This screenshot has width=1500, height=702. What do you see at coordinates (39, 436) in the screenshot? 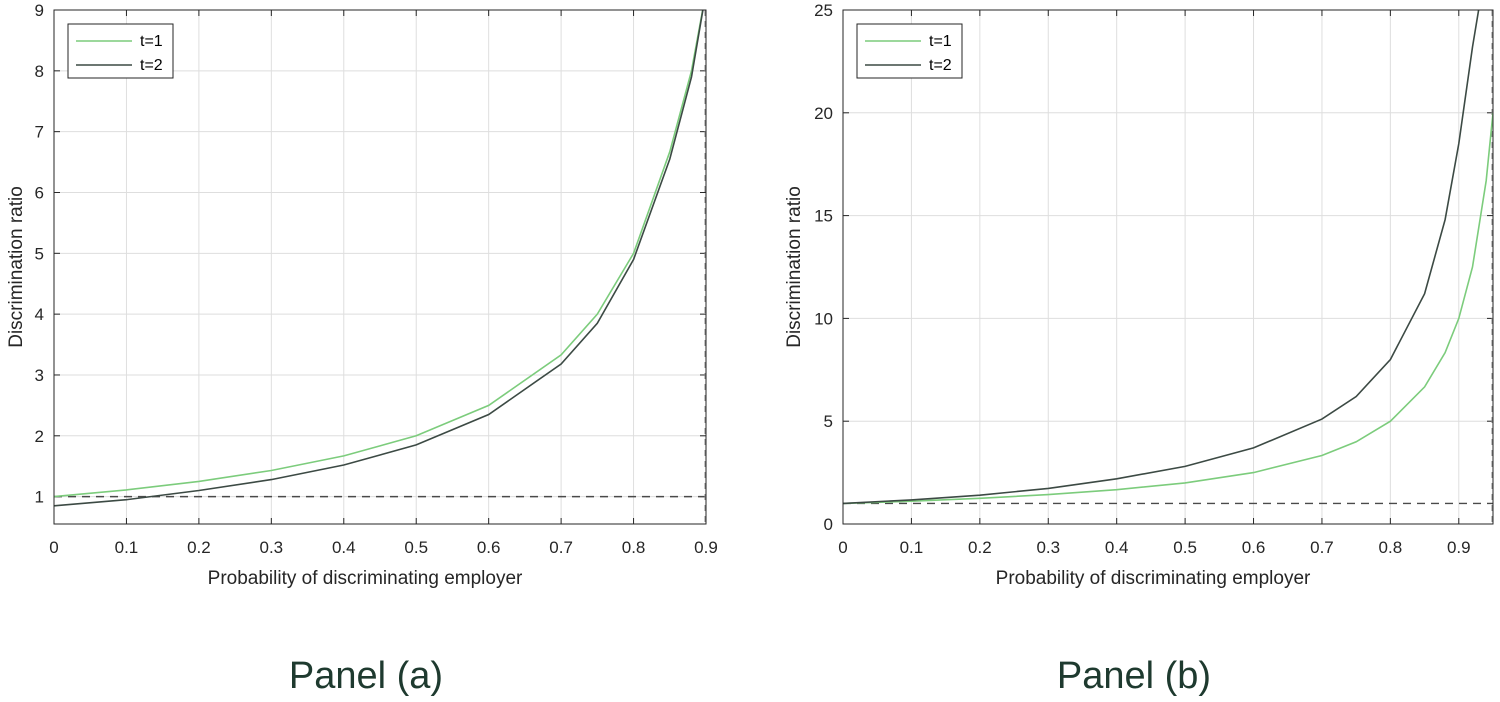
I see `y-tick-label: 2` at bounding box center [39, 436].